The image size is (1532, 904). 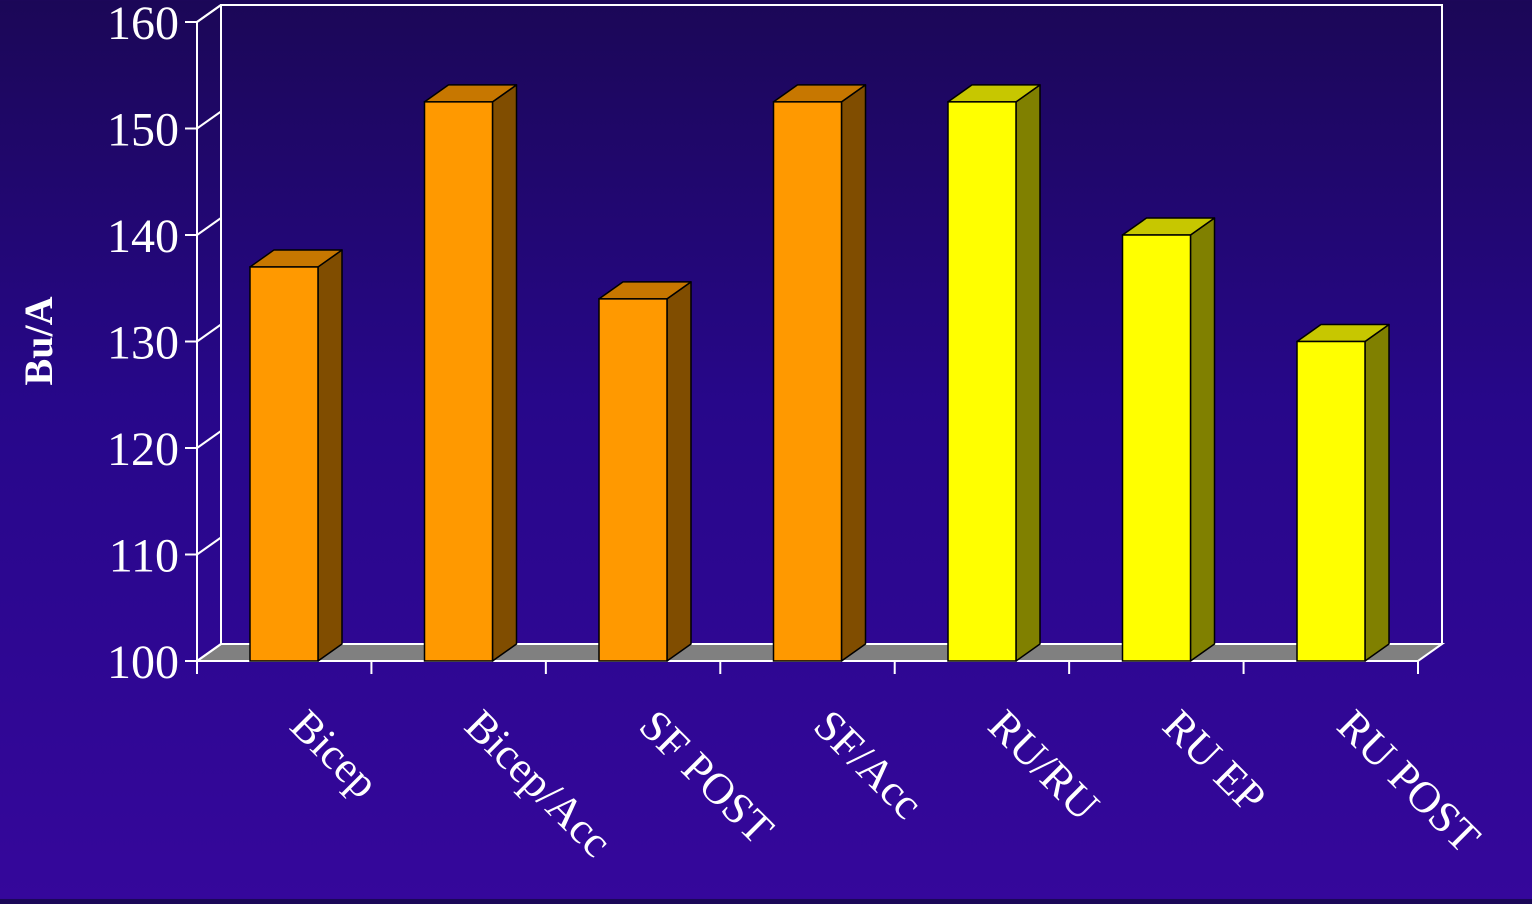 I want to click on x-category-label: SF POST, so click(x=706, y=776).